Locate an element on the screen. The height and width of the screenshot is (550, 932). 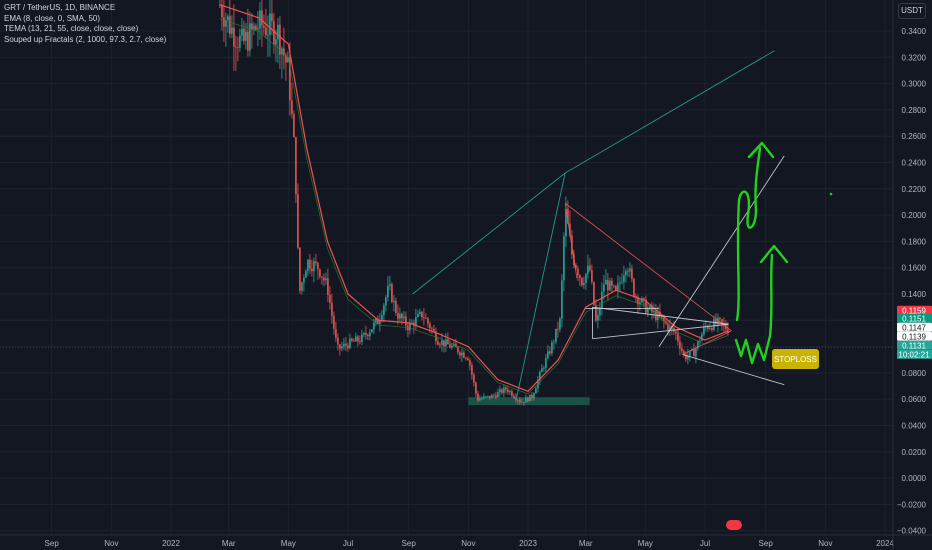
symbol-title: GRT / TetherUS, 1D, BINANCE is located at coordinates (60, 7).